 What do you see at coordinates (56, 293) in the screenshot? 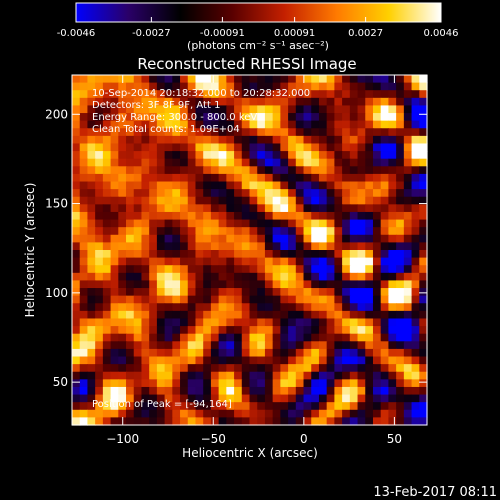
I see `y-tick-label: 100` at bounding box center [56, 293].